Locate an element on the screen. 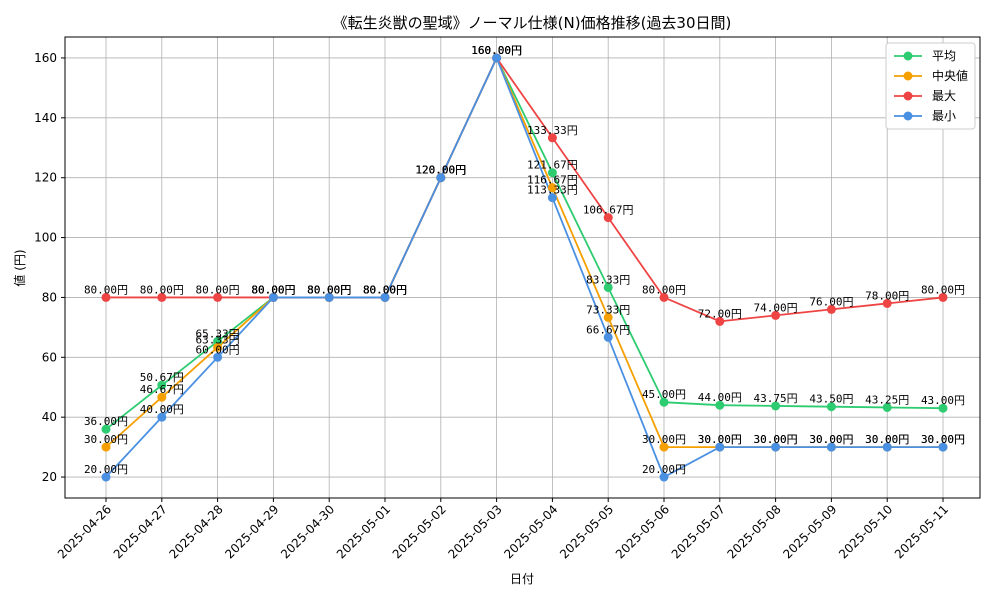 This screenshot has width=1000, height=600. data-label: 45.00円 is located at coordinates (664, 394).